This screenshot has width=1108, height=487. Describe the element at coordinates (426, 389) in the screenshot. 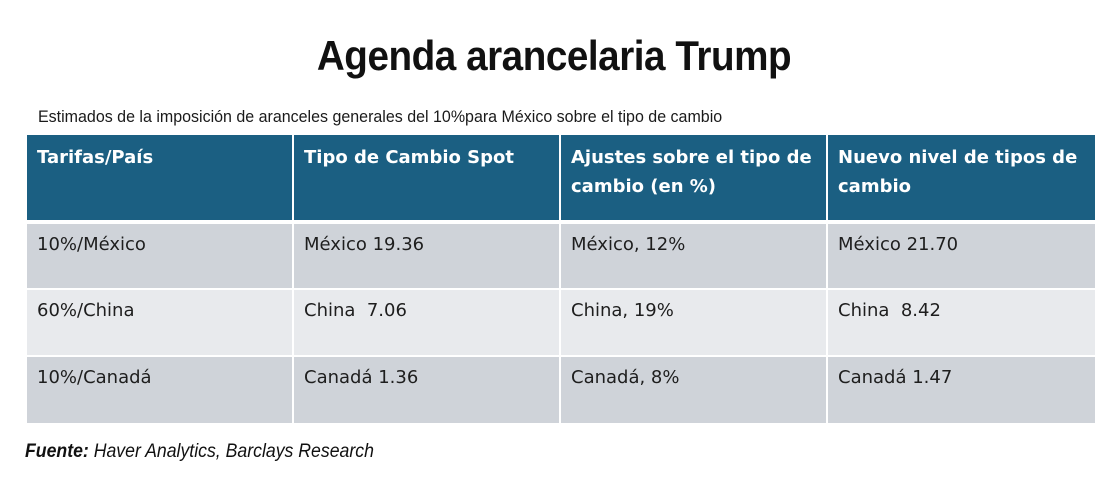

I see `table-cell: Canadá 1.36` at that location.